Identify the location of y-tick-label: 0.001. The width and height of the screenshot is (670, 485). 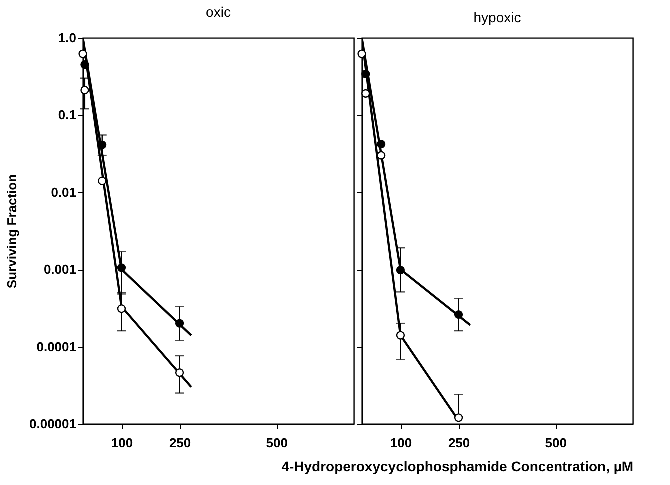
(60, 270).